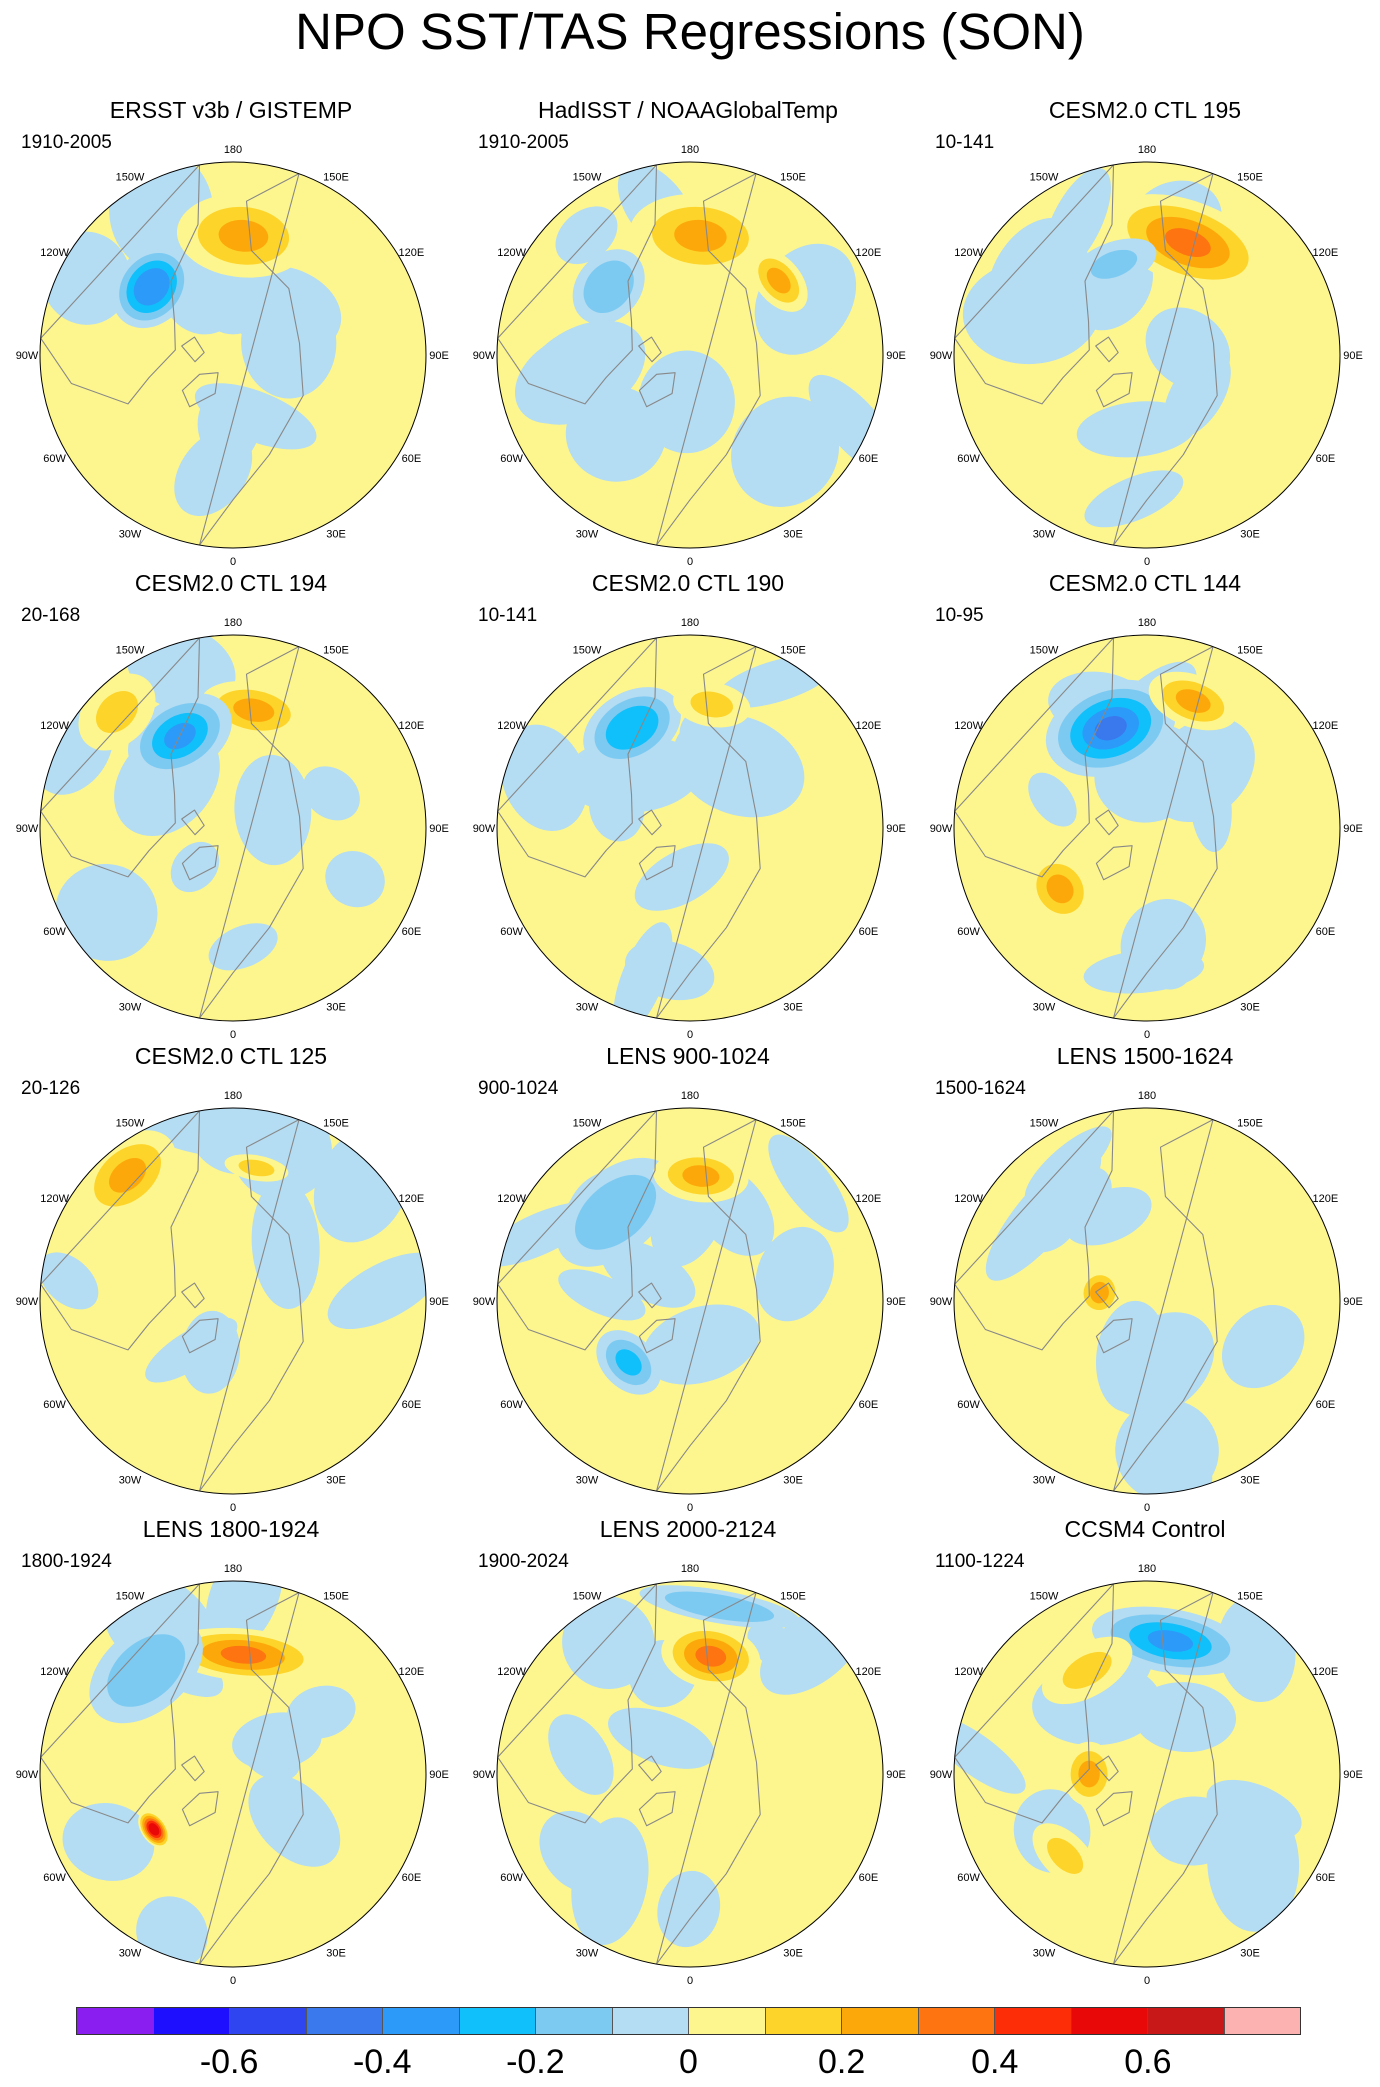 The height and width of the screenshot is (2087, 1380). Describe the element at coordinates (688, 2062) in the screenshot. I see `colorbar-tick-label: 0` at that location.